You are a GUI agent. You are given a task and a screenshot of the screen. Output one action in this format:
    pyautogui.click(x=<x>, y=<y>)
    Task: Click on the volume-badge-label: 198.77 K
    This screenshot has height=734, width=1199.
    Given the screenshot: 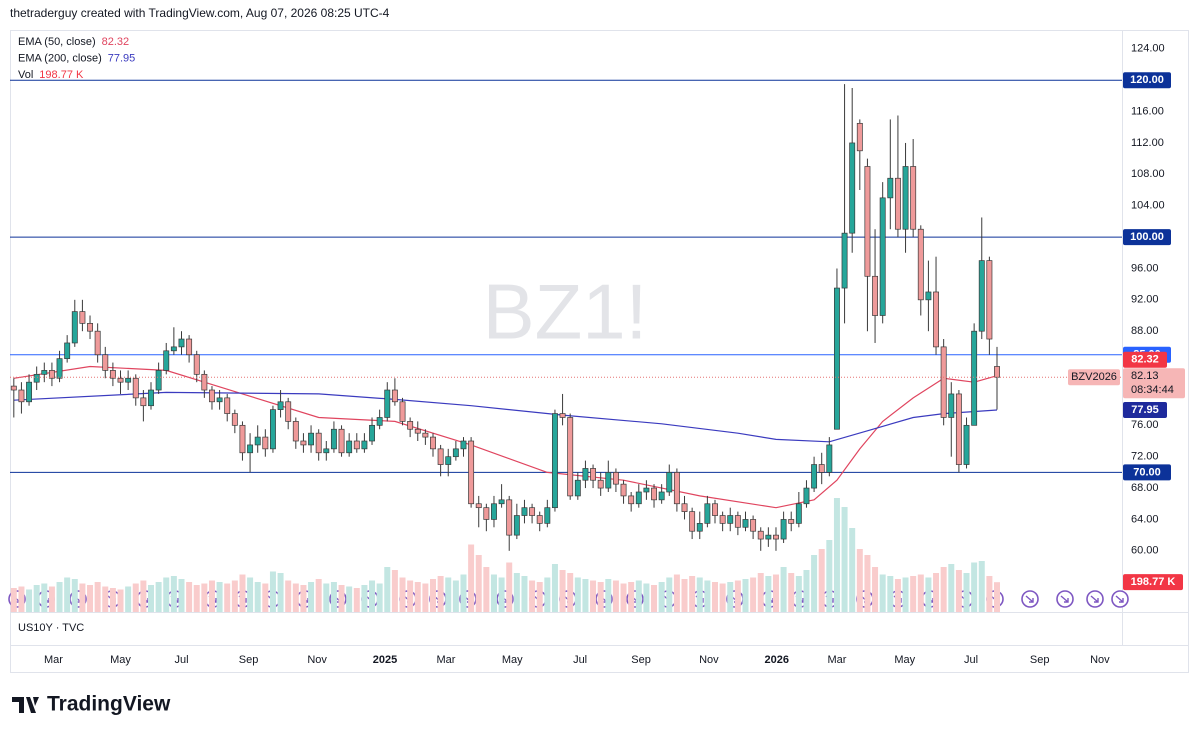 What is the action you would take?
    pyautogui.click(x=1153, y=582)
    